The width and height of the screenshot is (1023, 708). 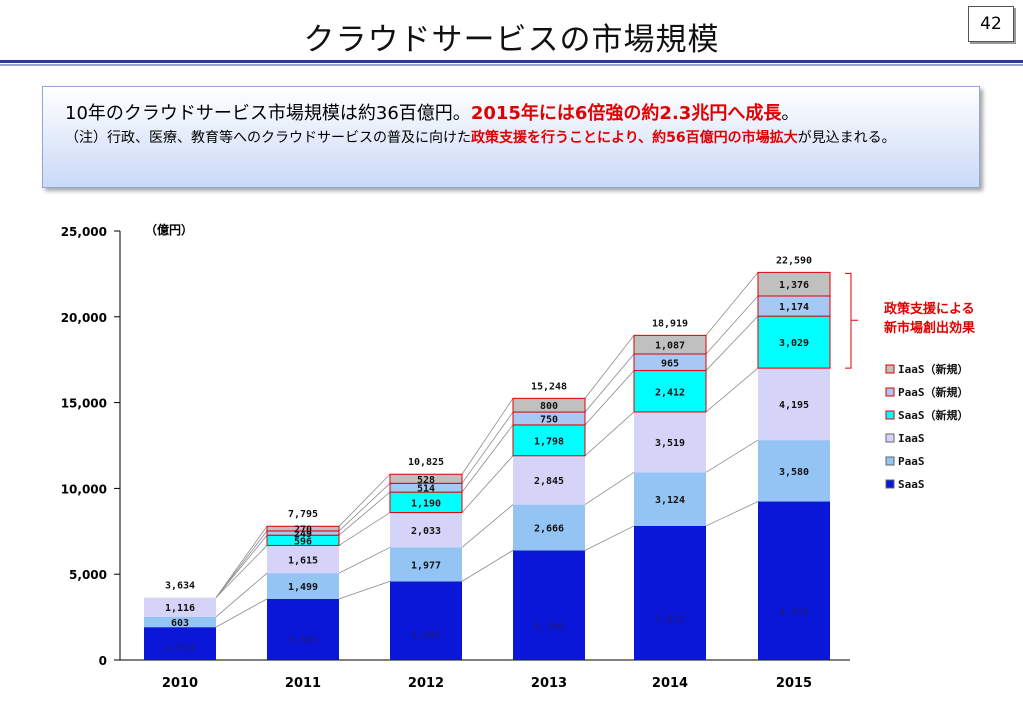 What do you see at coordinates (511, 40) in the screenshot?
I see `slide-title: クラウドサービスの市場規模` at bounding box center [511, 40].